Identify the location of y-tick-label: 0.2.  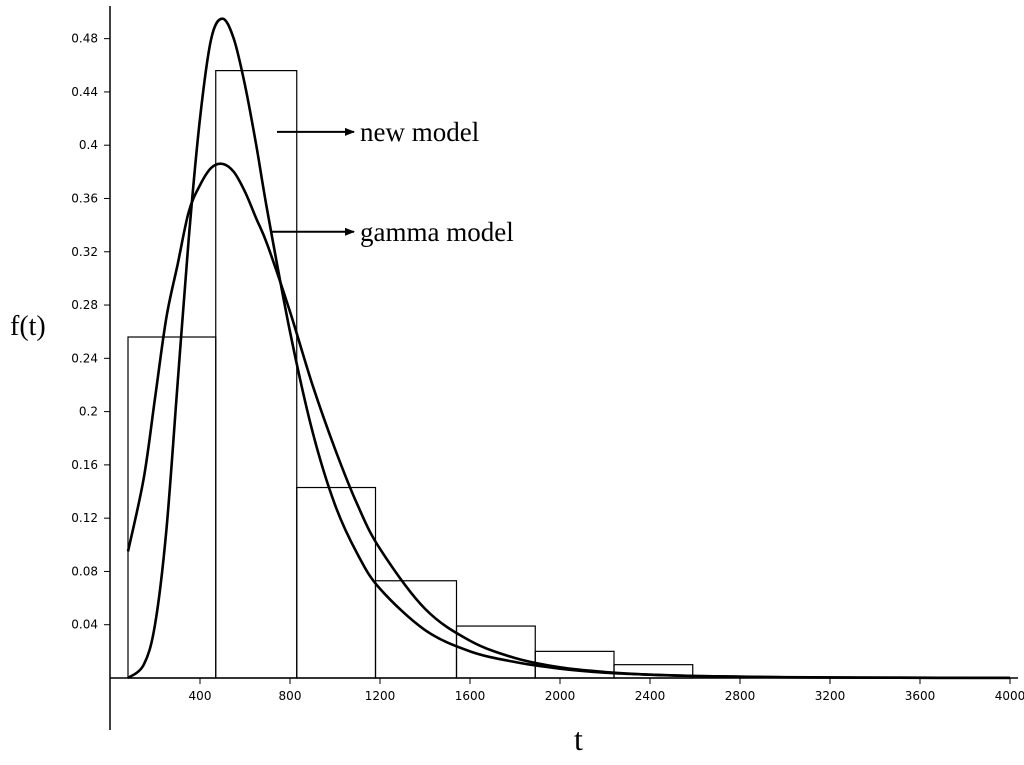
(88, 412).